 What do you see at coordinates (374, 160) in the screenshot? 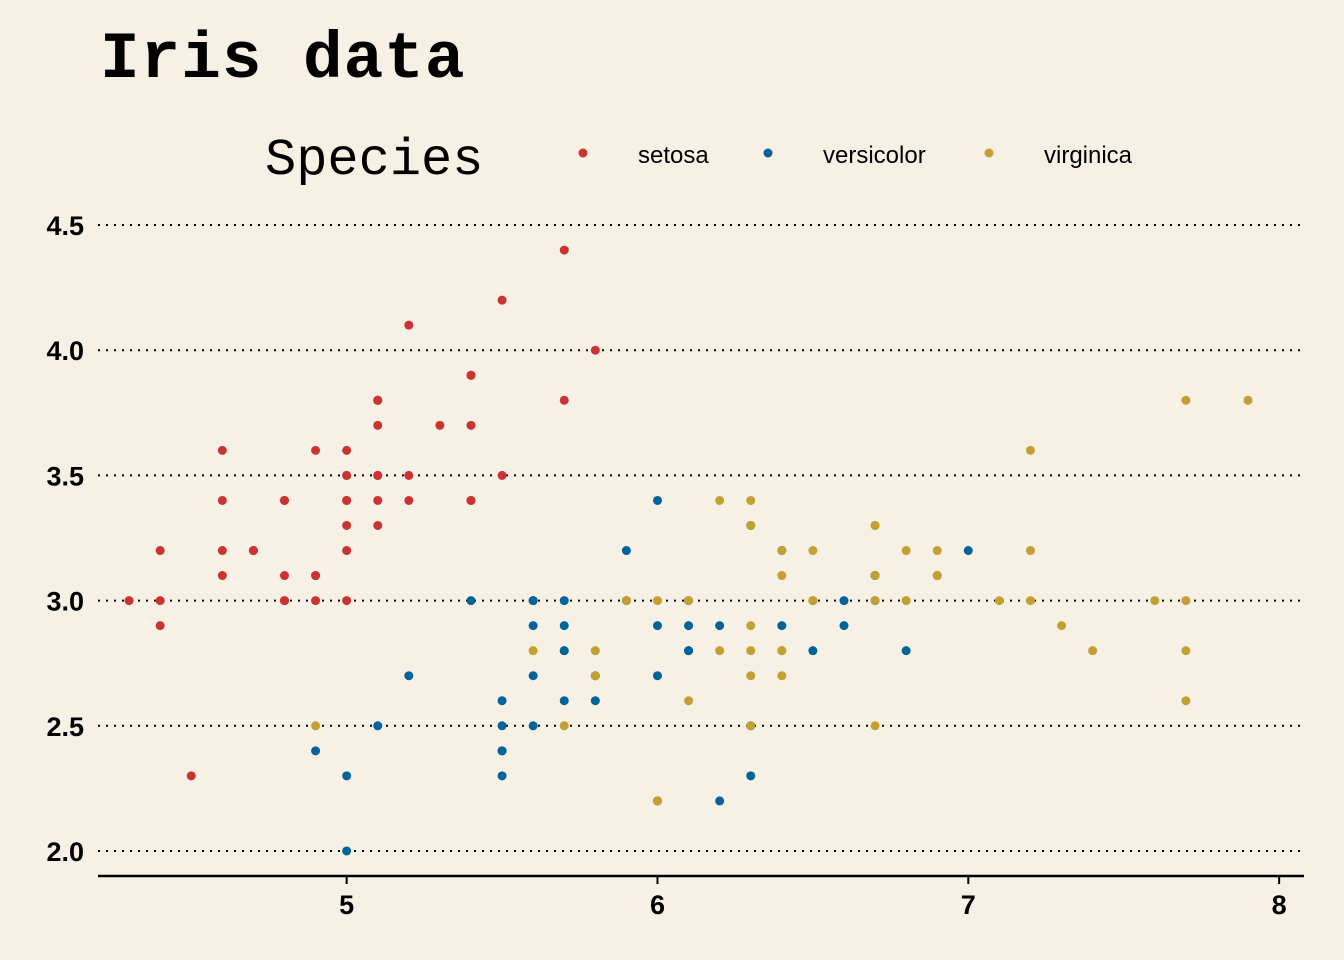
I see `legend-title: Species` at bounding box center [374, 160].